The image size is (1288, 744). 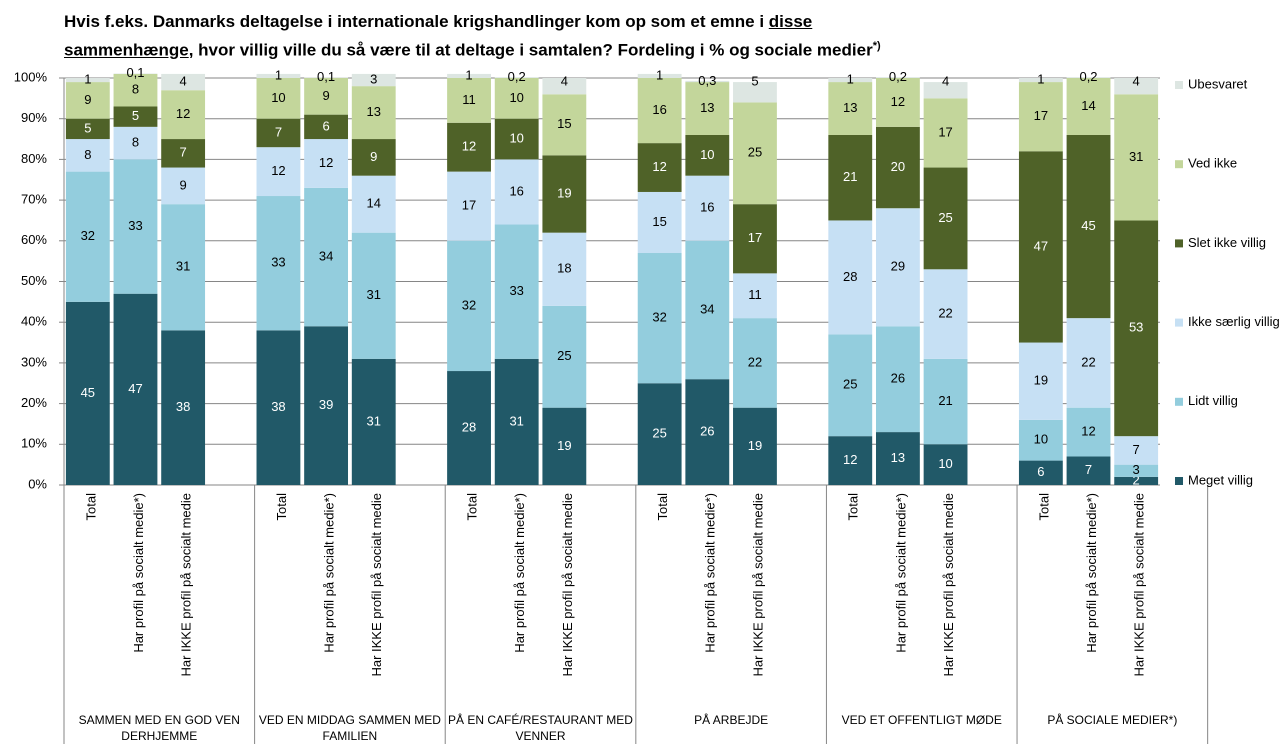 I want to click on y-tick-label: 90%, so click(x=34, y=117).